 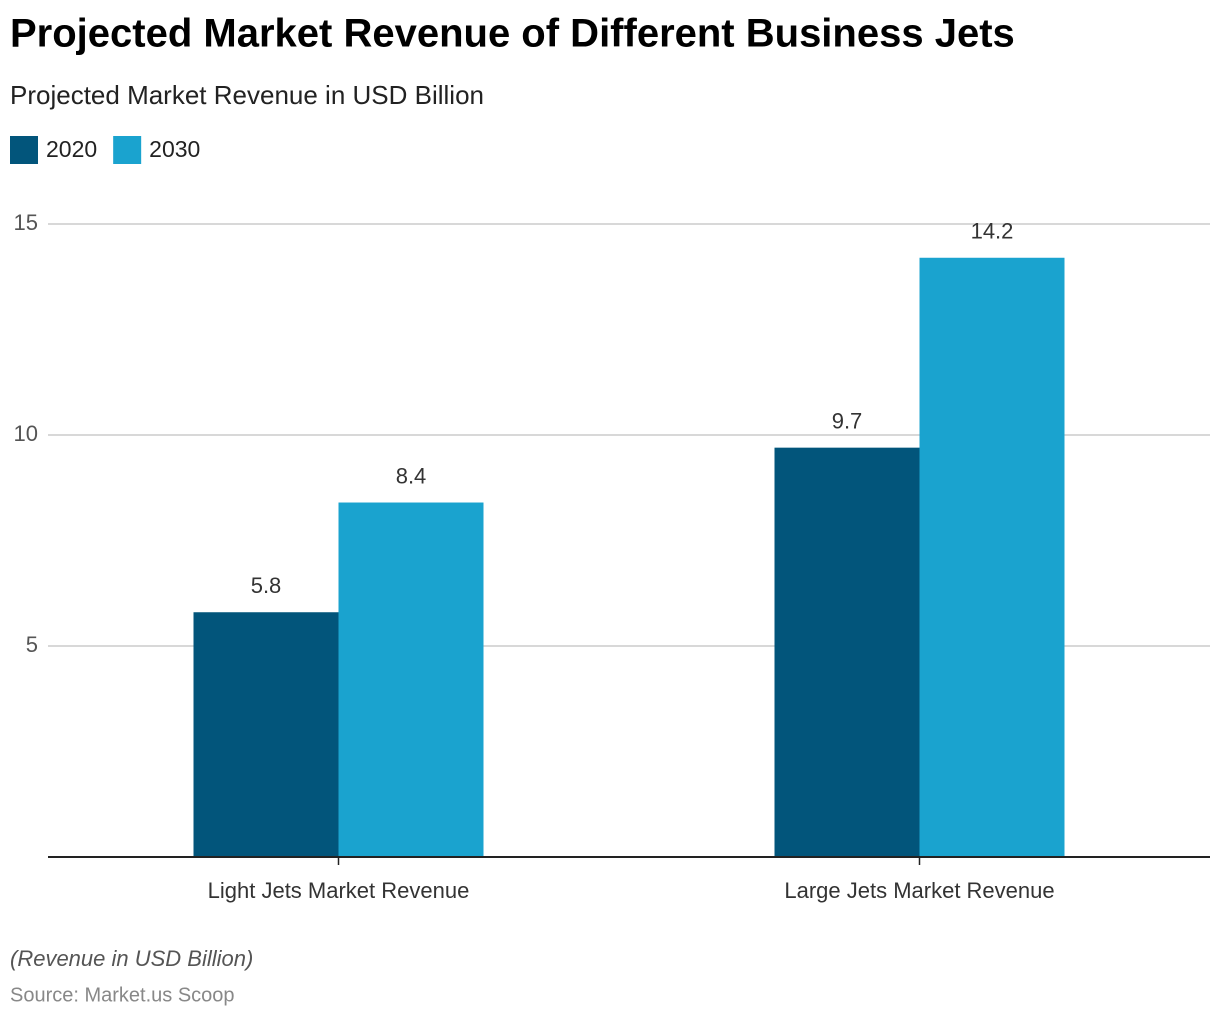 What do you see at coordinates (992, 231) in the screenshot?
I see `value-label: 14.2` at bounding box center [992, 231].